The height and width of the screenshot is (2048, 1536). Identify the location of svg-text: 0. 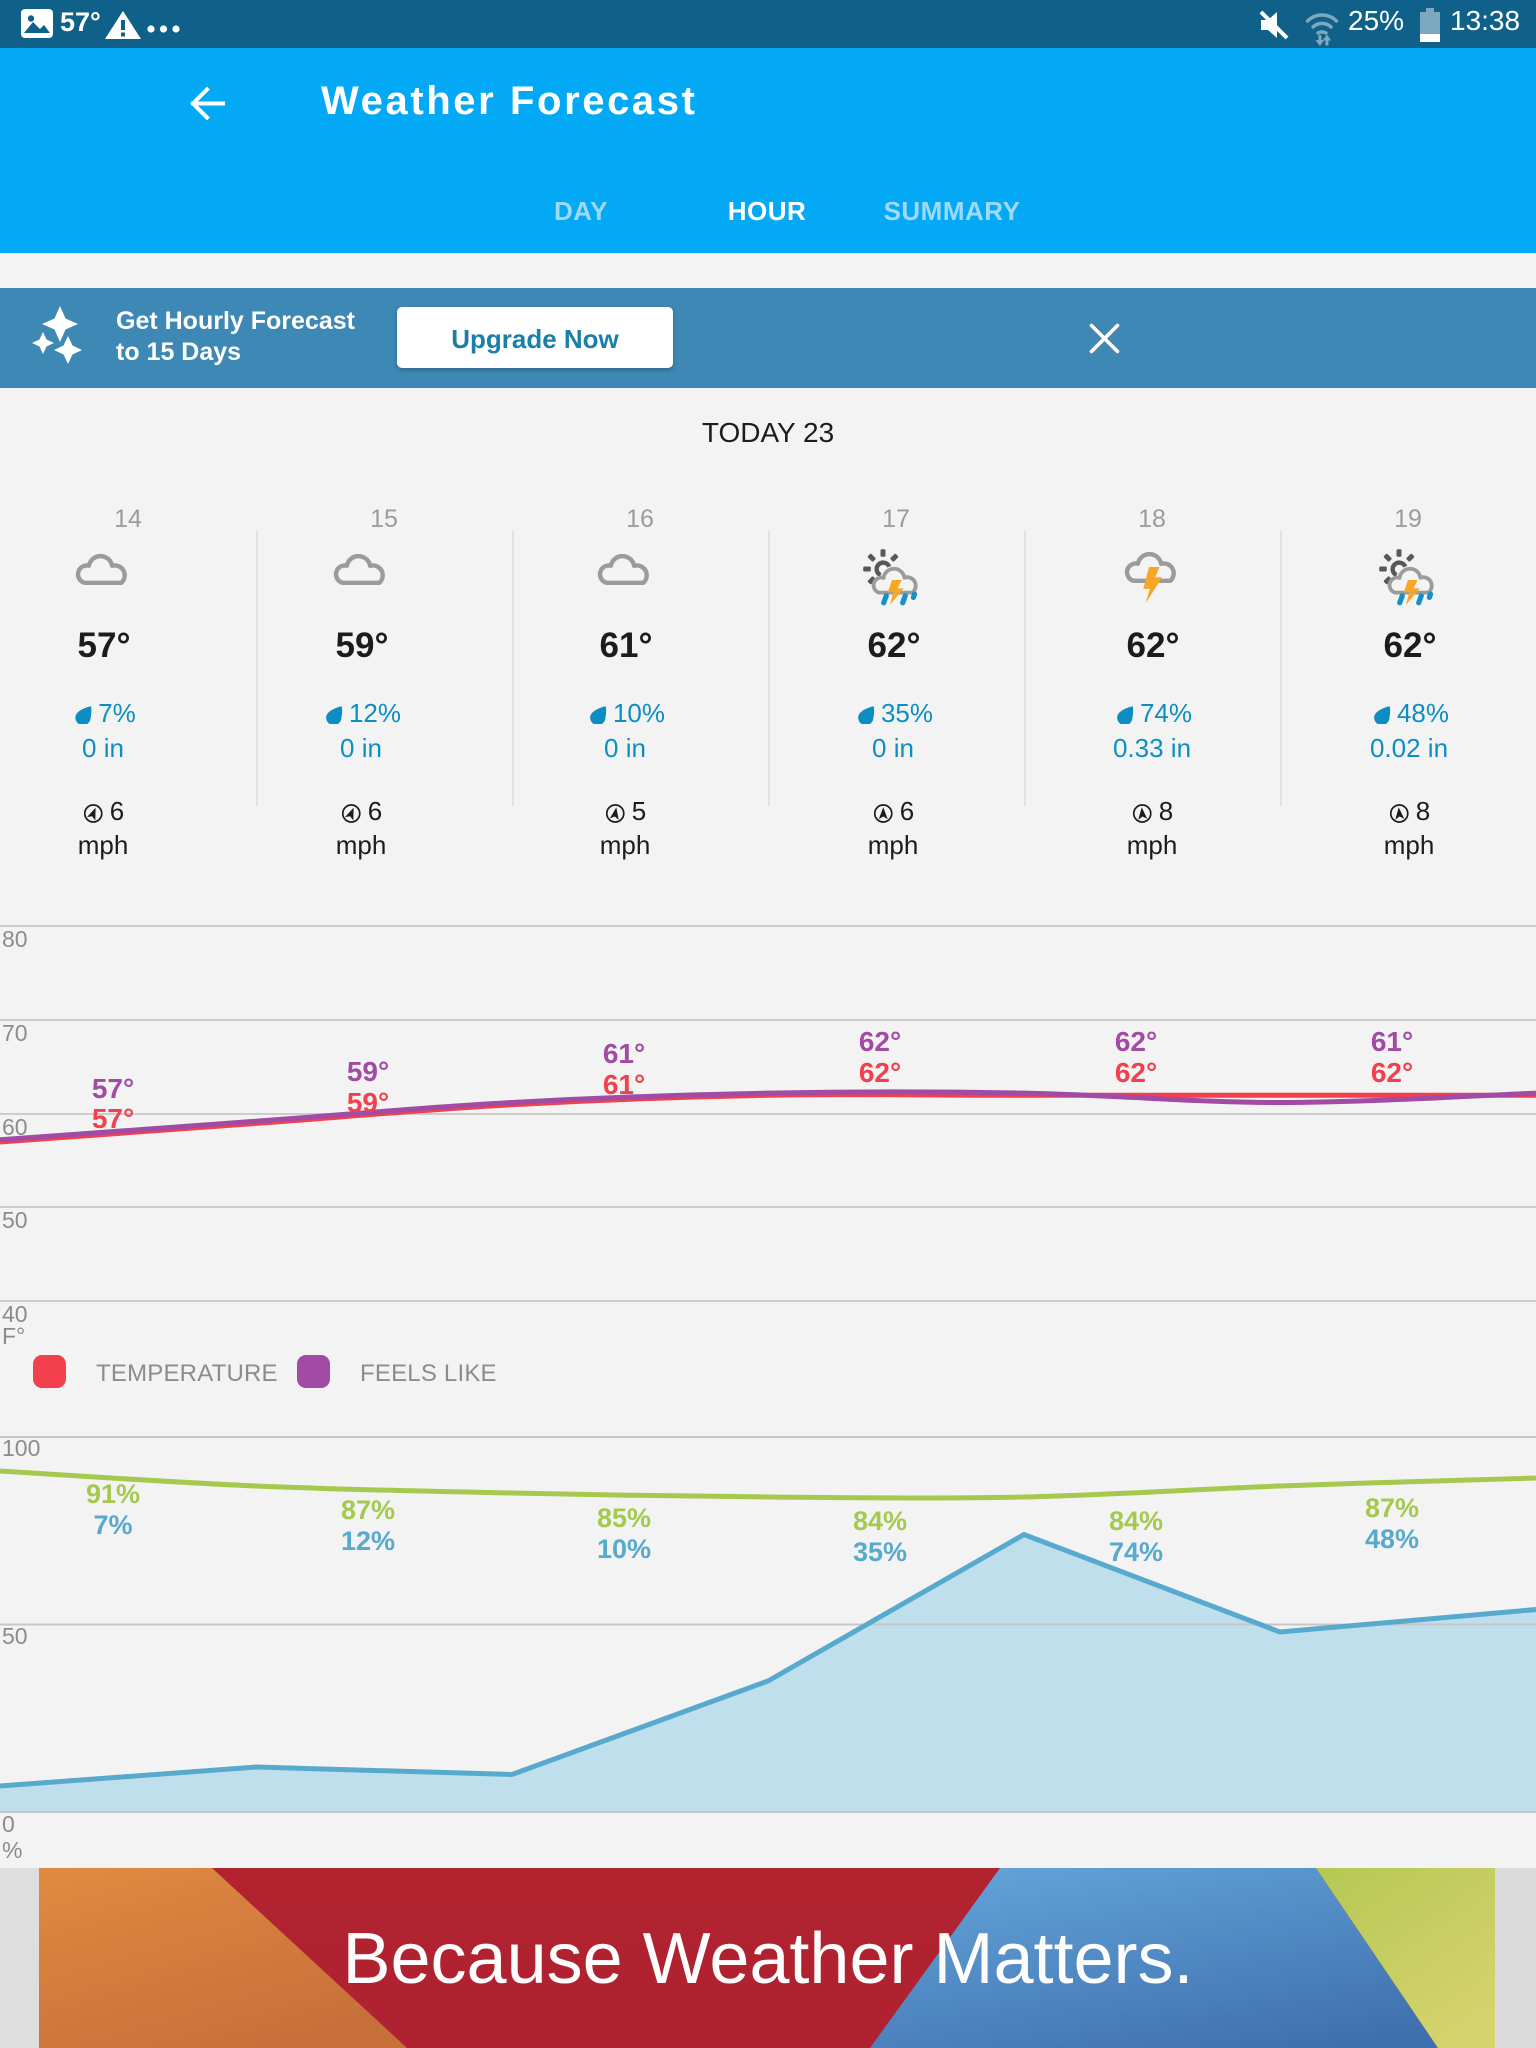
(8, 1824).